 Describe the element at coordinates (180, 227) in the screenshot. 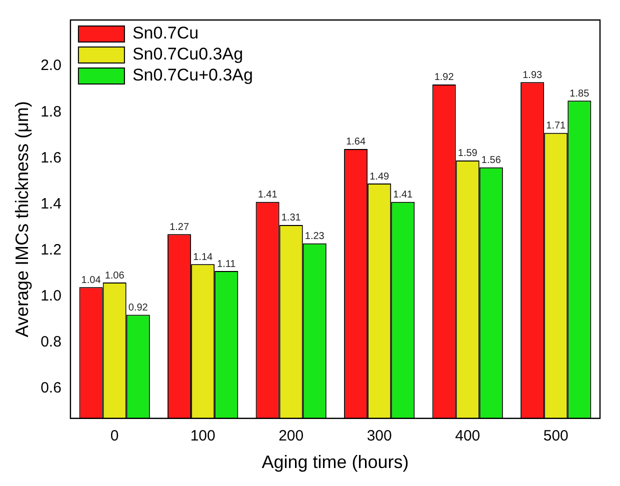

I see `data-label: 1.27` at that location.